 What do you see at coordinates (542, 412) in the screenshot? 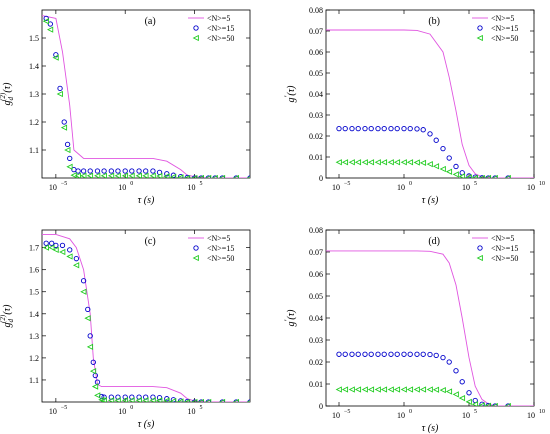
I see `x-tick-exponent: 10` at bounding box center [542, 412].